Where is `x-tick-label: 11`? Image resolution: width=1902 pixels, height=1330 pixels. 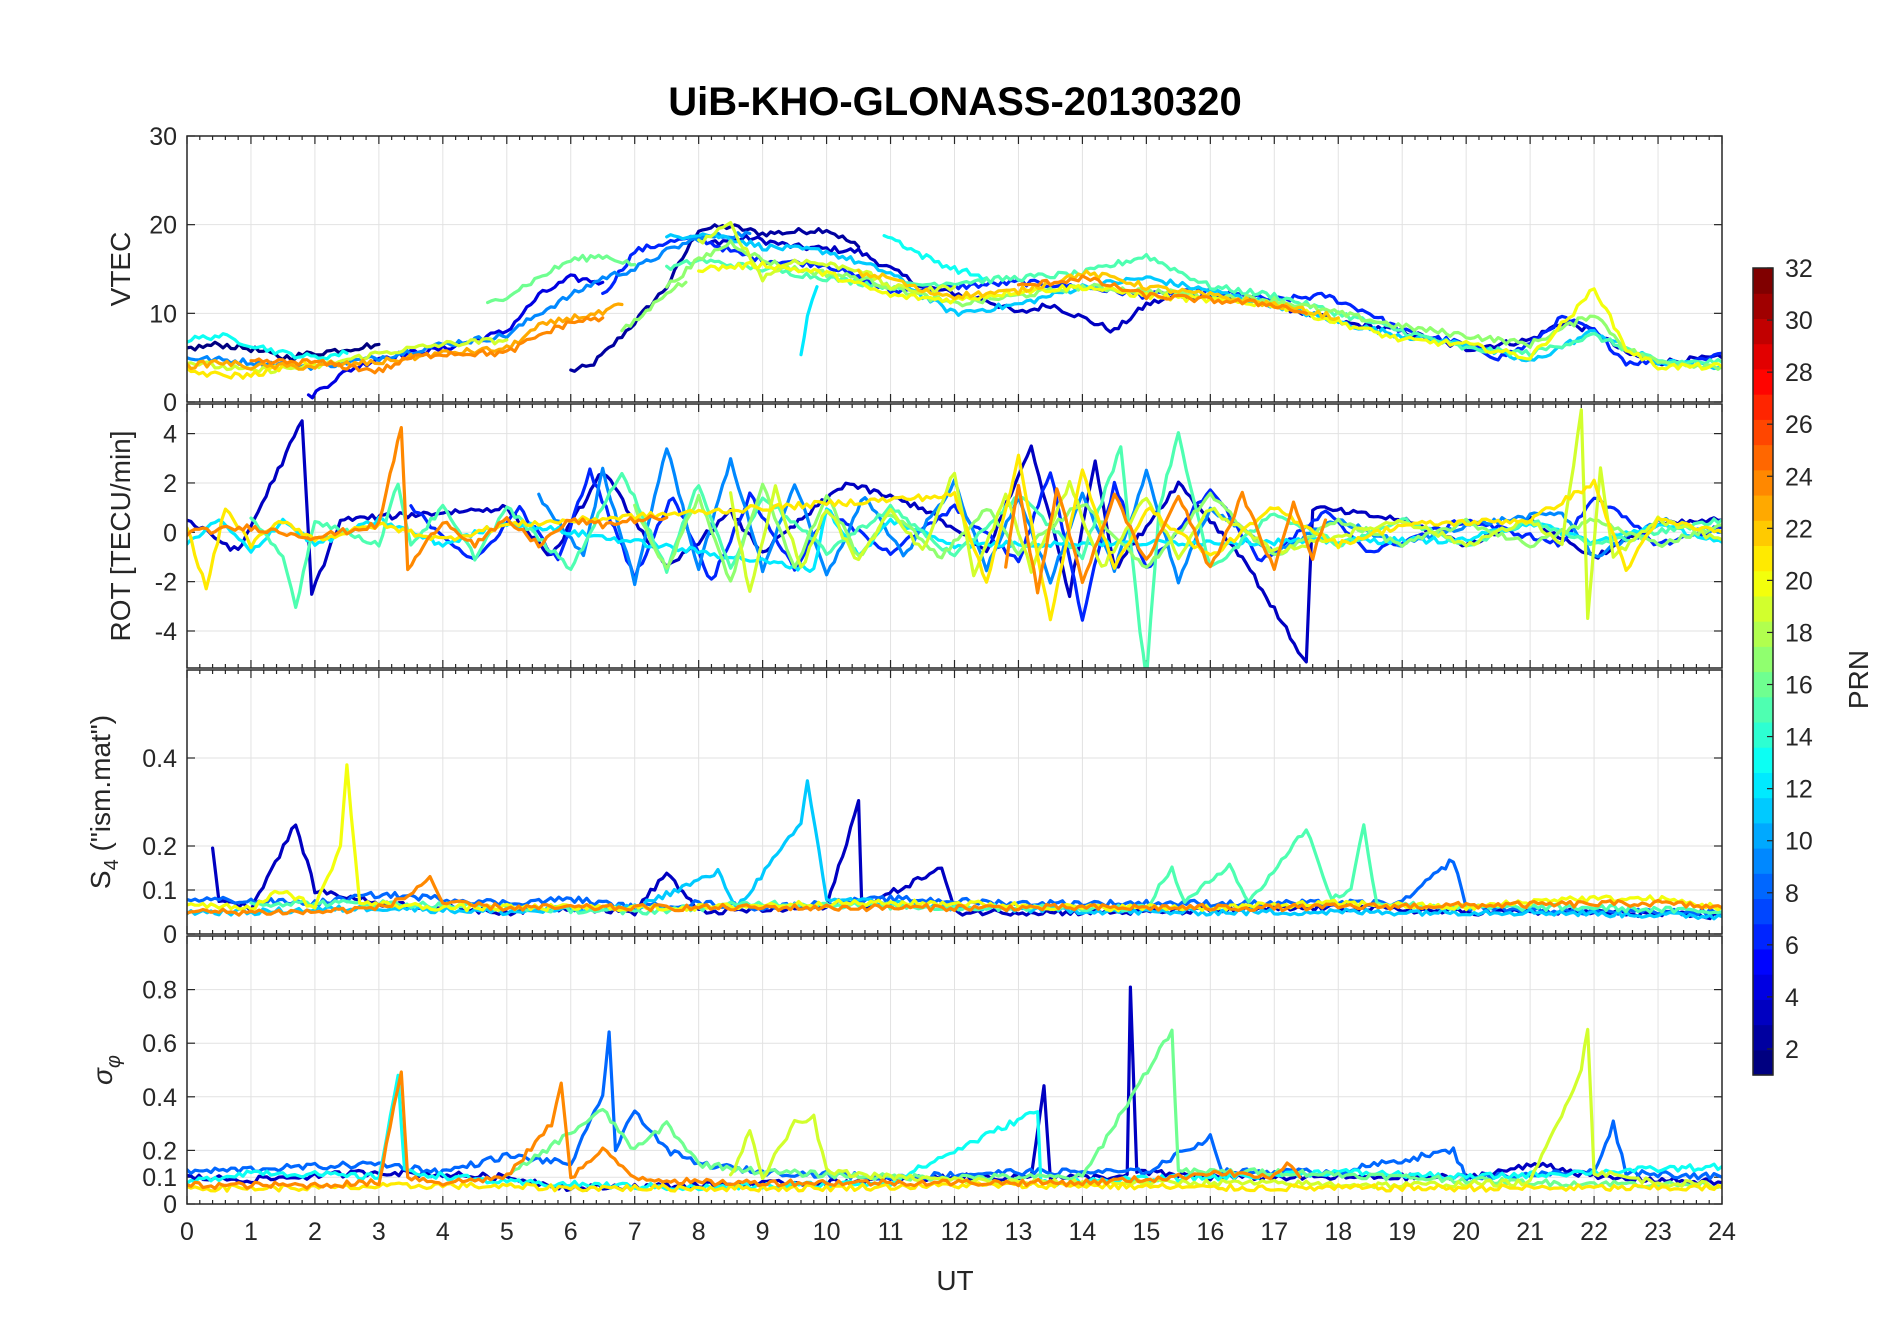 x-tick-label: 11 is located at coordinates (891, 1232).